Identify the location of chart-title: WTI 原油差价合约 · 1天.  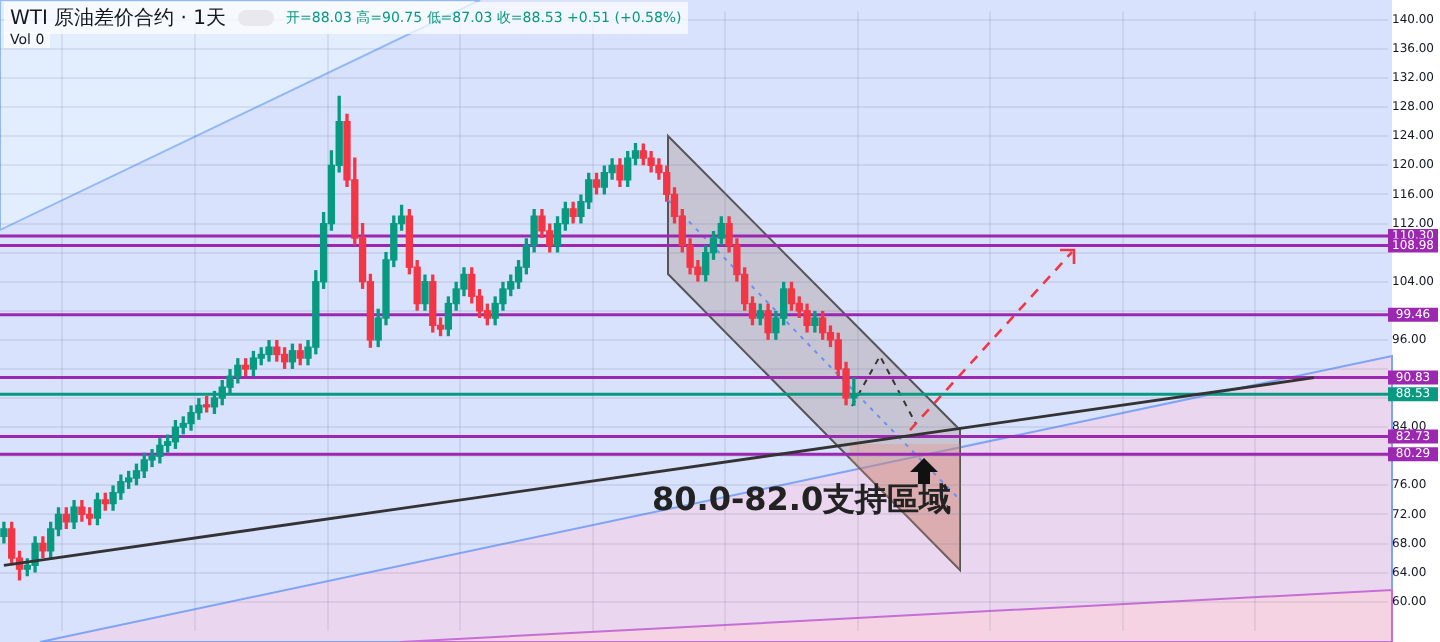
(118, 18).